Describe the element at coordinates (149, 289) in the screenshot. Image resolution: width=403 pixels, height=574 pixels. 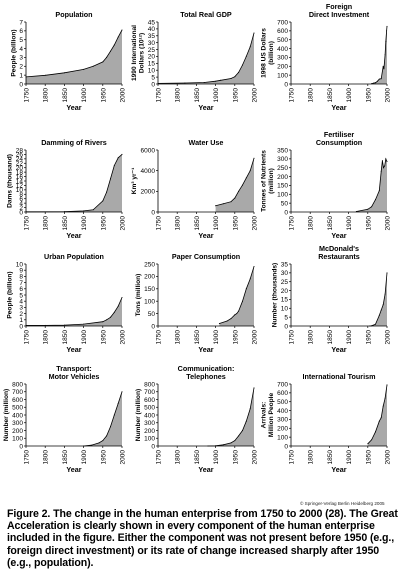
I see `y-tick-label: 150` at that location.